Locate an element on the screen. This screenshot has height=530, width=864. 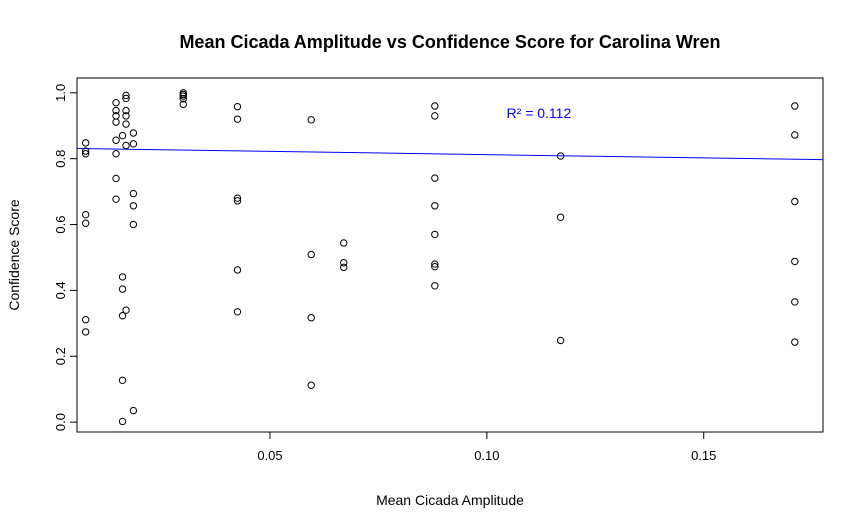
y-axis-label: Confidence Score is located at coordinates (14, 255).